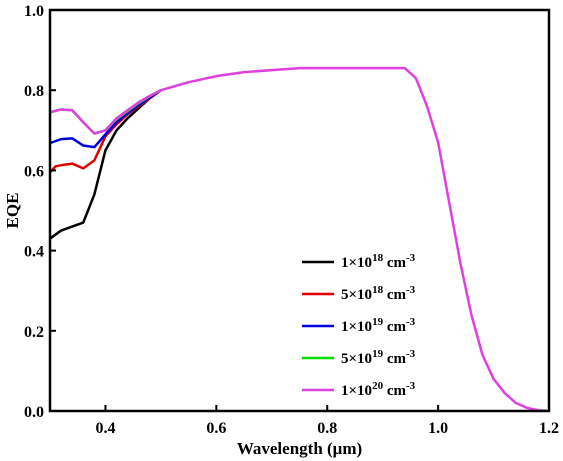  What do you see at coordinates (34, 252) in the screenshot?
I see `y-tick-label: 0.4` at bounding box center [34, 252].